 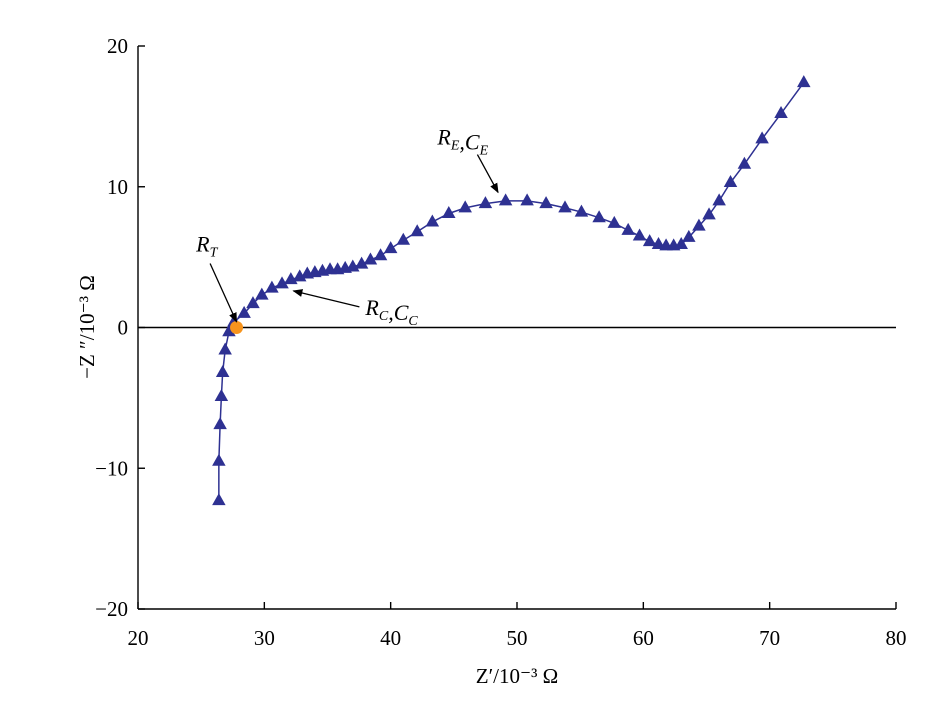 I want to click on x-tick-label: 70, so click(x=769, y=638).